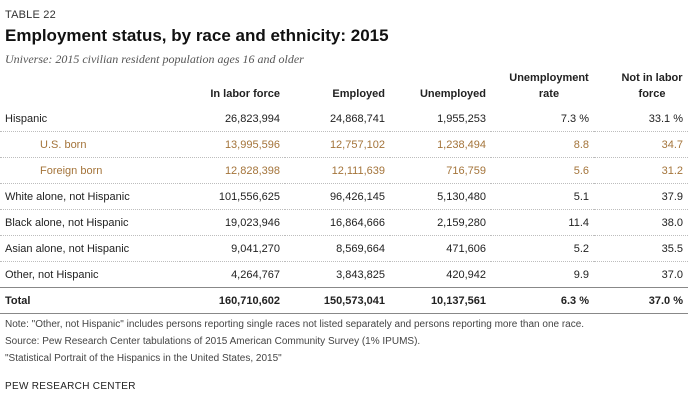  Describe the element at coordinates (440, 274) in the screenshot. I see `cell-unemployed: 420,942` at that location.